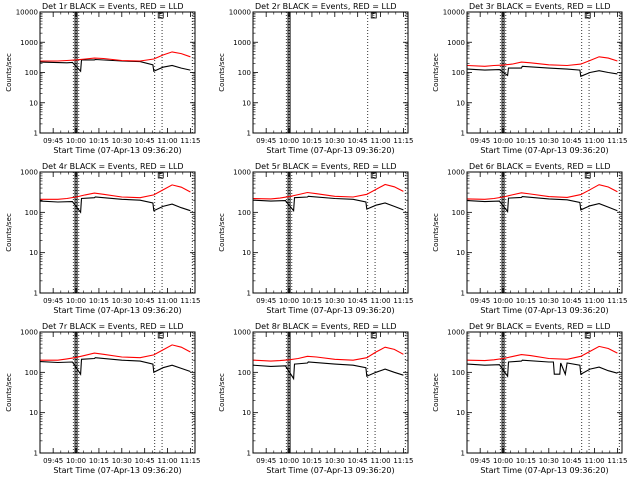  What do you see at coordinates (113, 166) in the screenshot?
I see `chart-title: Det 4r BLACK = Events, RED = LLD` at bounding box center [113, 166].